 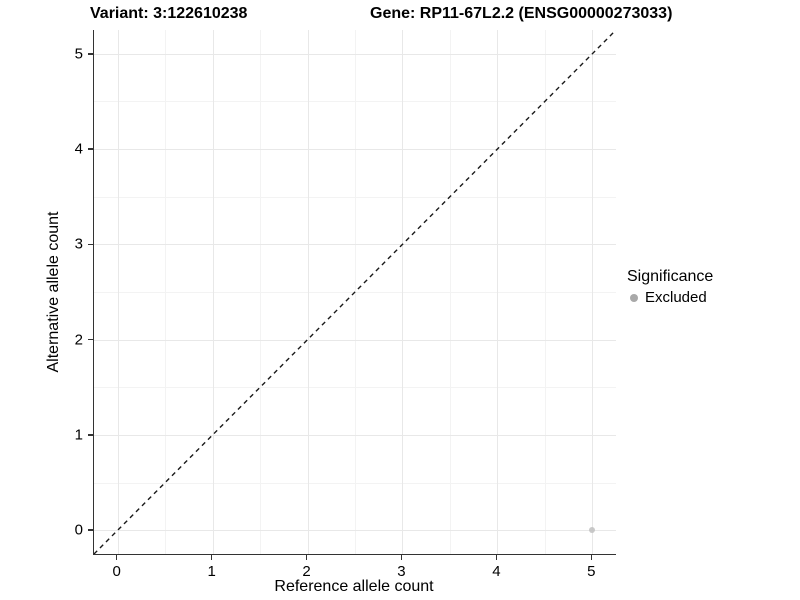 What do you see at coordinates (78, 54) in the screenshot?
I see `y-tick-label: 5` at bounding box center [78, 54].